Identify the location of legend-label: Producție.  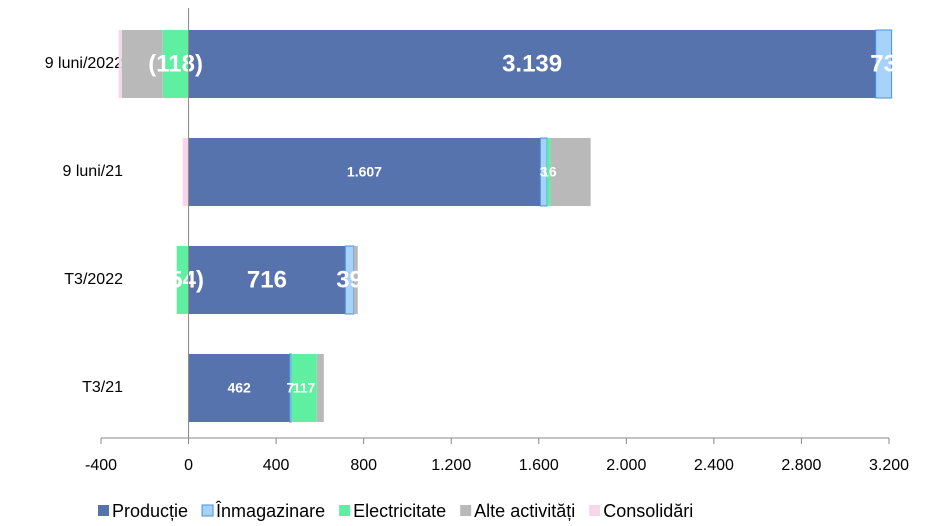
(150, 511).